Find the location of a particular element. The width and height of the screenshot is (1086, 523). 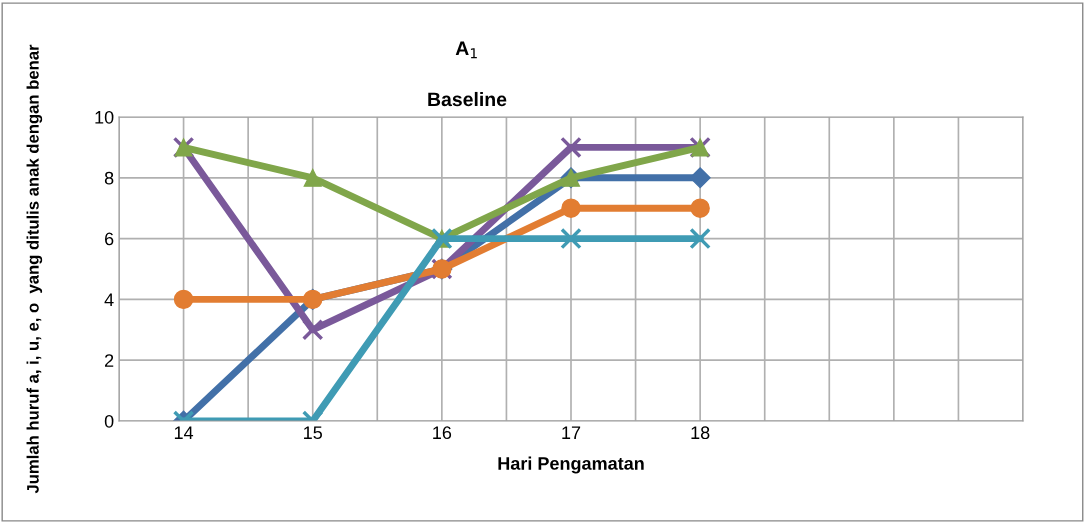

y-tick-label: 0 is located at coordinates (109, 421).